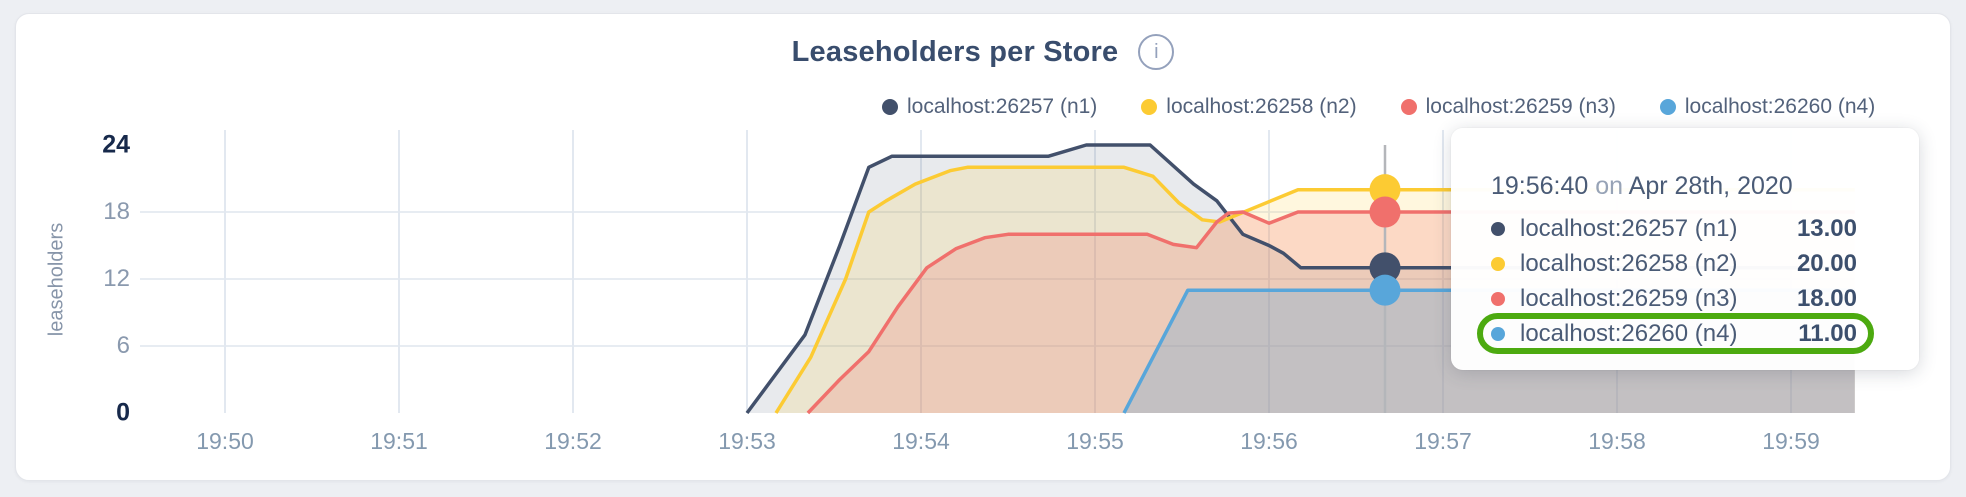 The image size is (1966, 497). I want to click on y-tick-label: 18, so click(116, 211).